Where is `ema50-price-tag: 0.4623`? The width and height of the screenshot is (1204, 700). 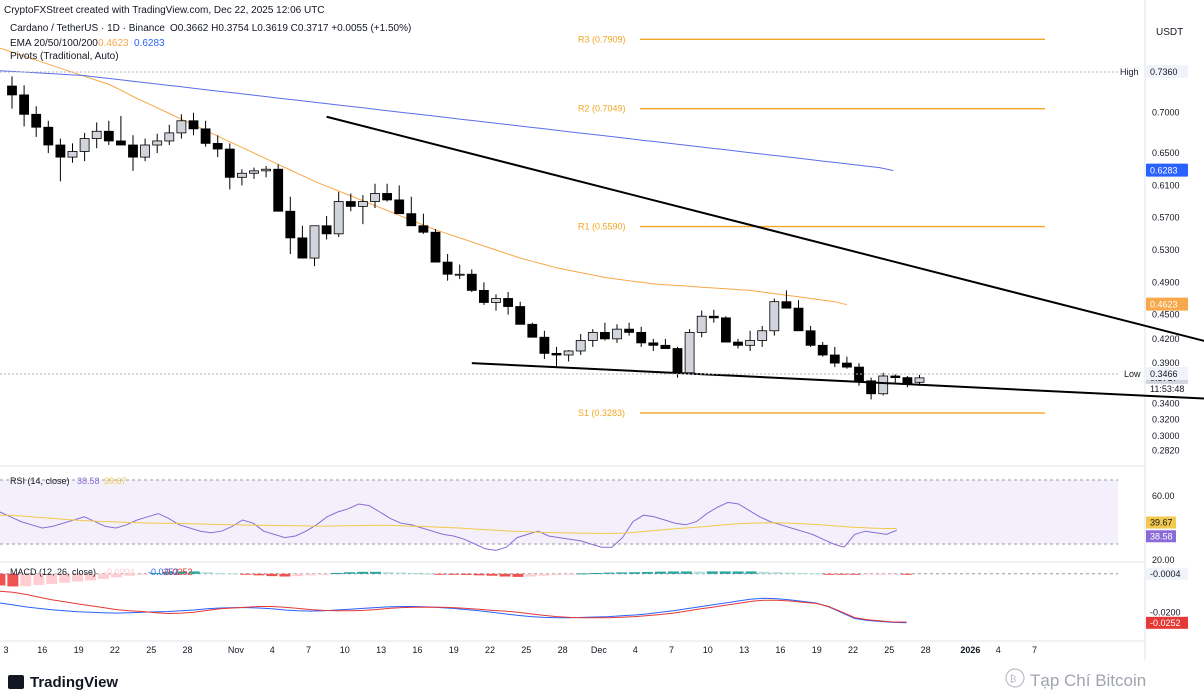 ema50-price-tag: 0.4623 is located at coordinates (1164, 305).